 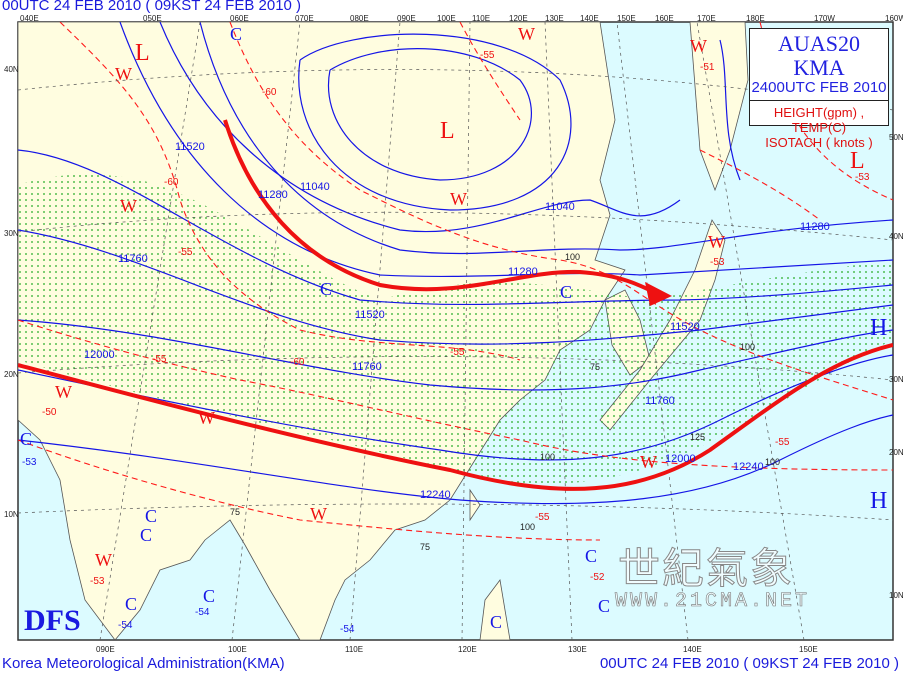 I want to click on bottom-longitude-label: 100E, so click(x=237, y=649).